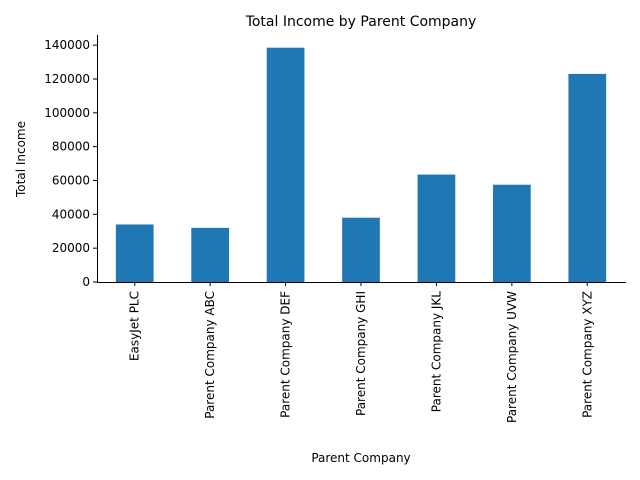 This screenshot has width=640, height=480. Describe the element at coordinates (97, 159) in the screenshot. I see `plot-frame-left` at that location.